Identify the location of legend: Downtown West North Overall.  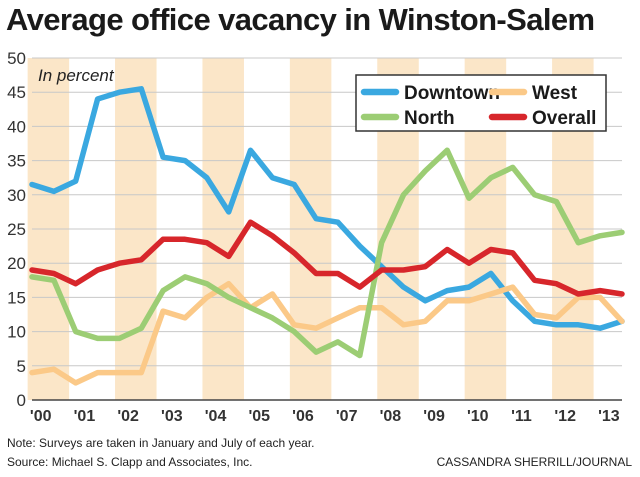
(481, 103).